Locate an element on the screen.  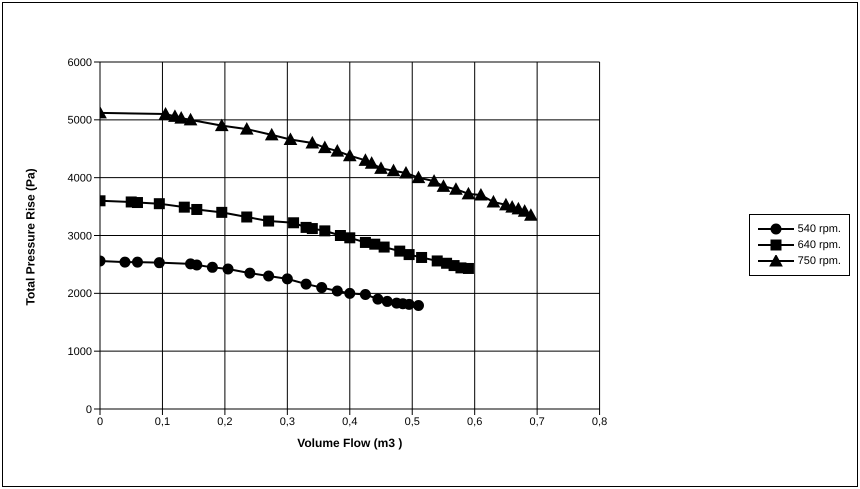
x-tick-label: 0,4 is located at coordinates (350, 422).